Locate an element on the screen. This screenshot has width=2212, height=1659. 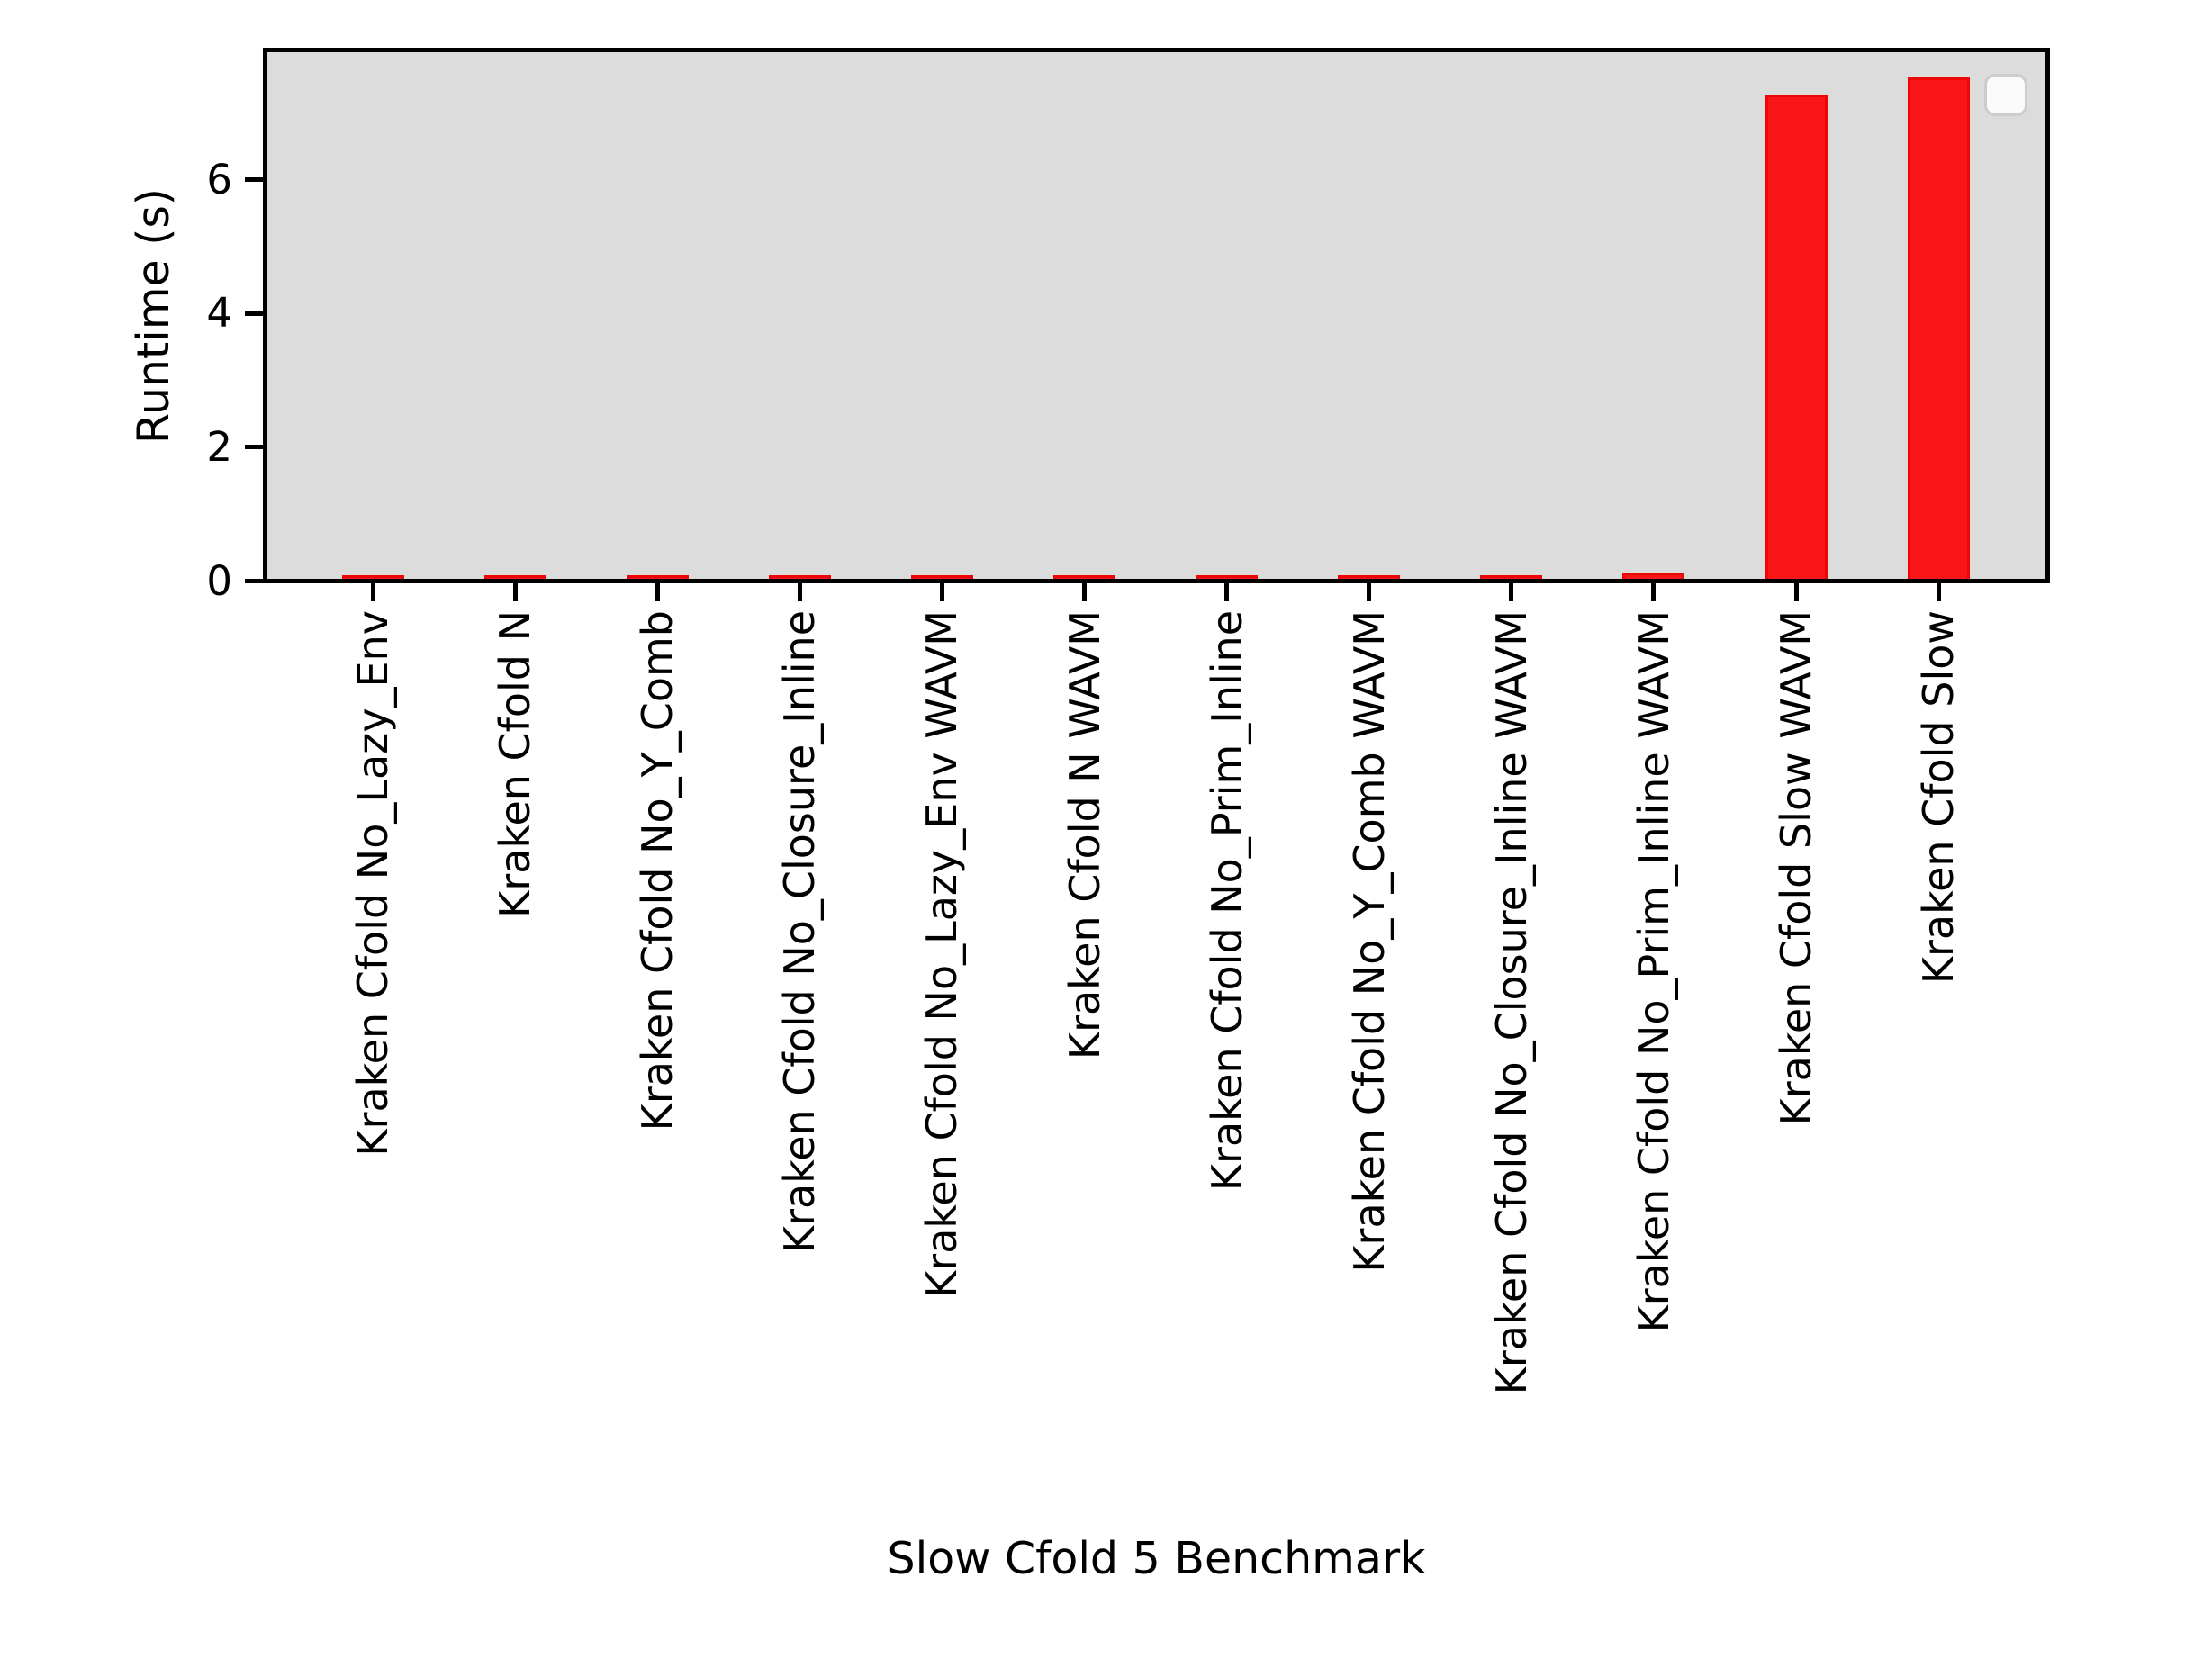
y-tick-label: 6 is located at coordinates (219, 179).